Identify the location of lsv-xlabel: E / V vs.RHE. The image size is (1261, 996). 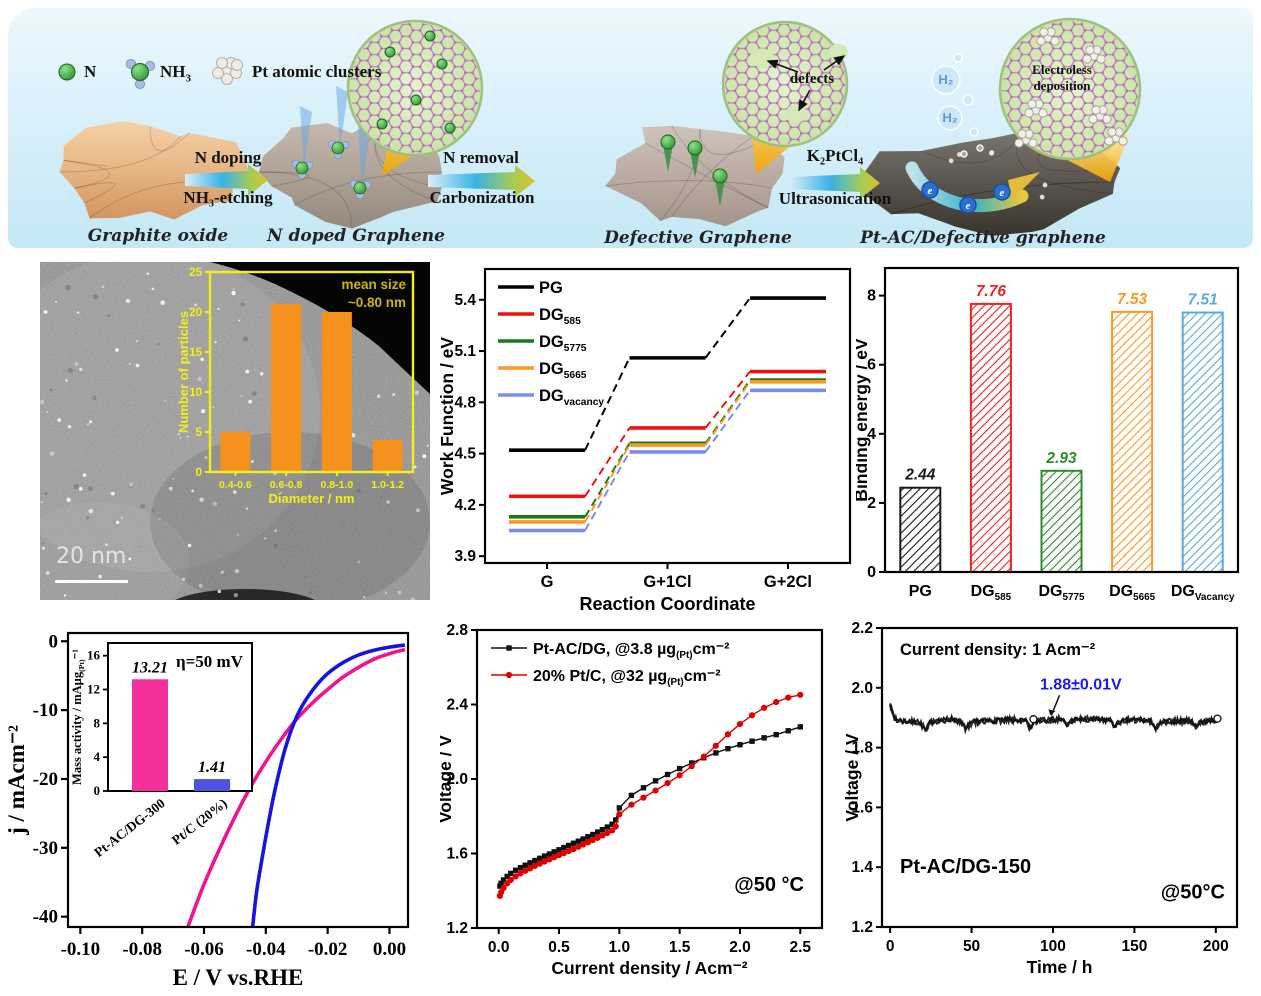
(238, 977).